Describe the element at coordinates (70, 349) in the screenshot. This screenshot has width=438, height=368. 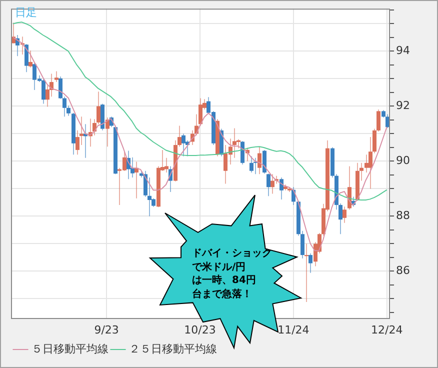
I see `legend-label: ５日移動平均線` at that location.